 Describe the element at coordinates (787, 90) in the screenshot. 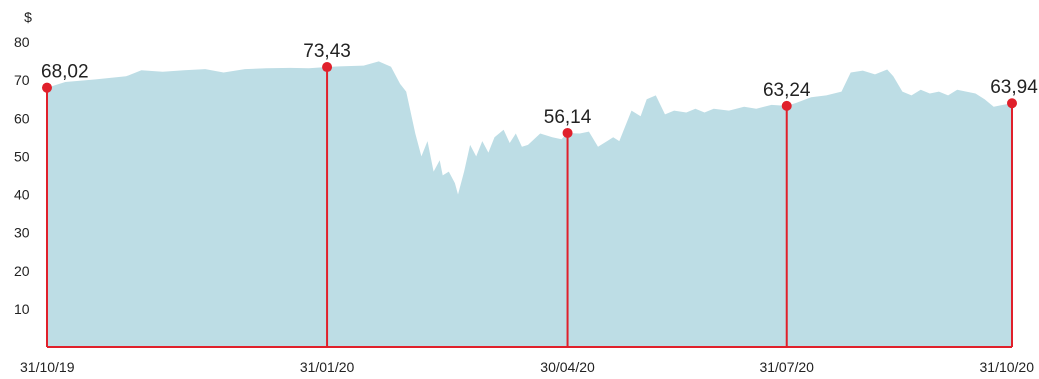

I see `data-value-label: 63,24` at that location.